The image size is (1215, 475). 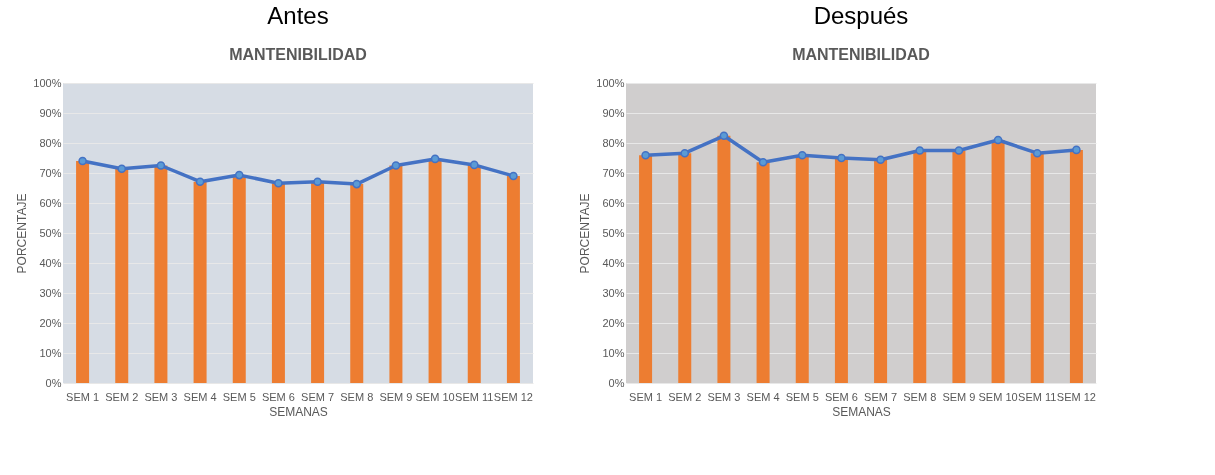 I want to click on chart-title: Antes, so click(x=298, y=15).